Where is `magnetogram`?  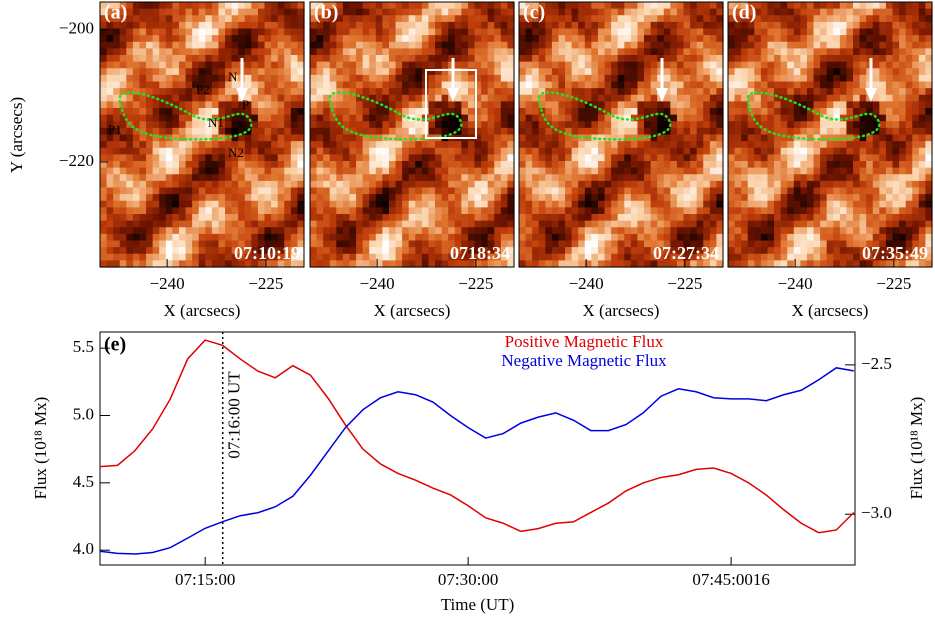
magnetogram is located at coordinates (202, 135).